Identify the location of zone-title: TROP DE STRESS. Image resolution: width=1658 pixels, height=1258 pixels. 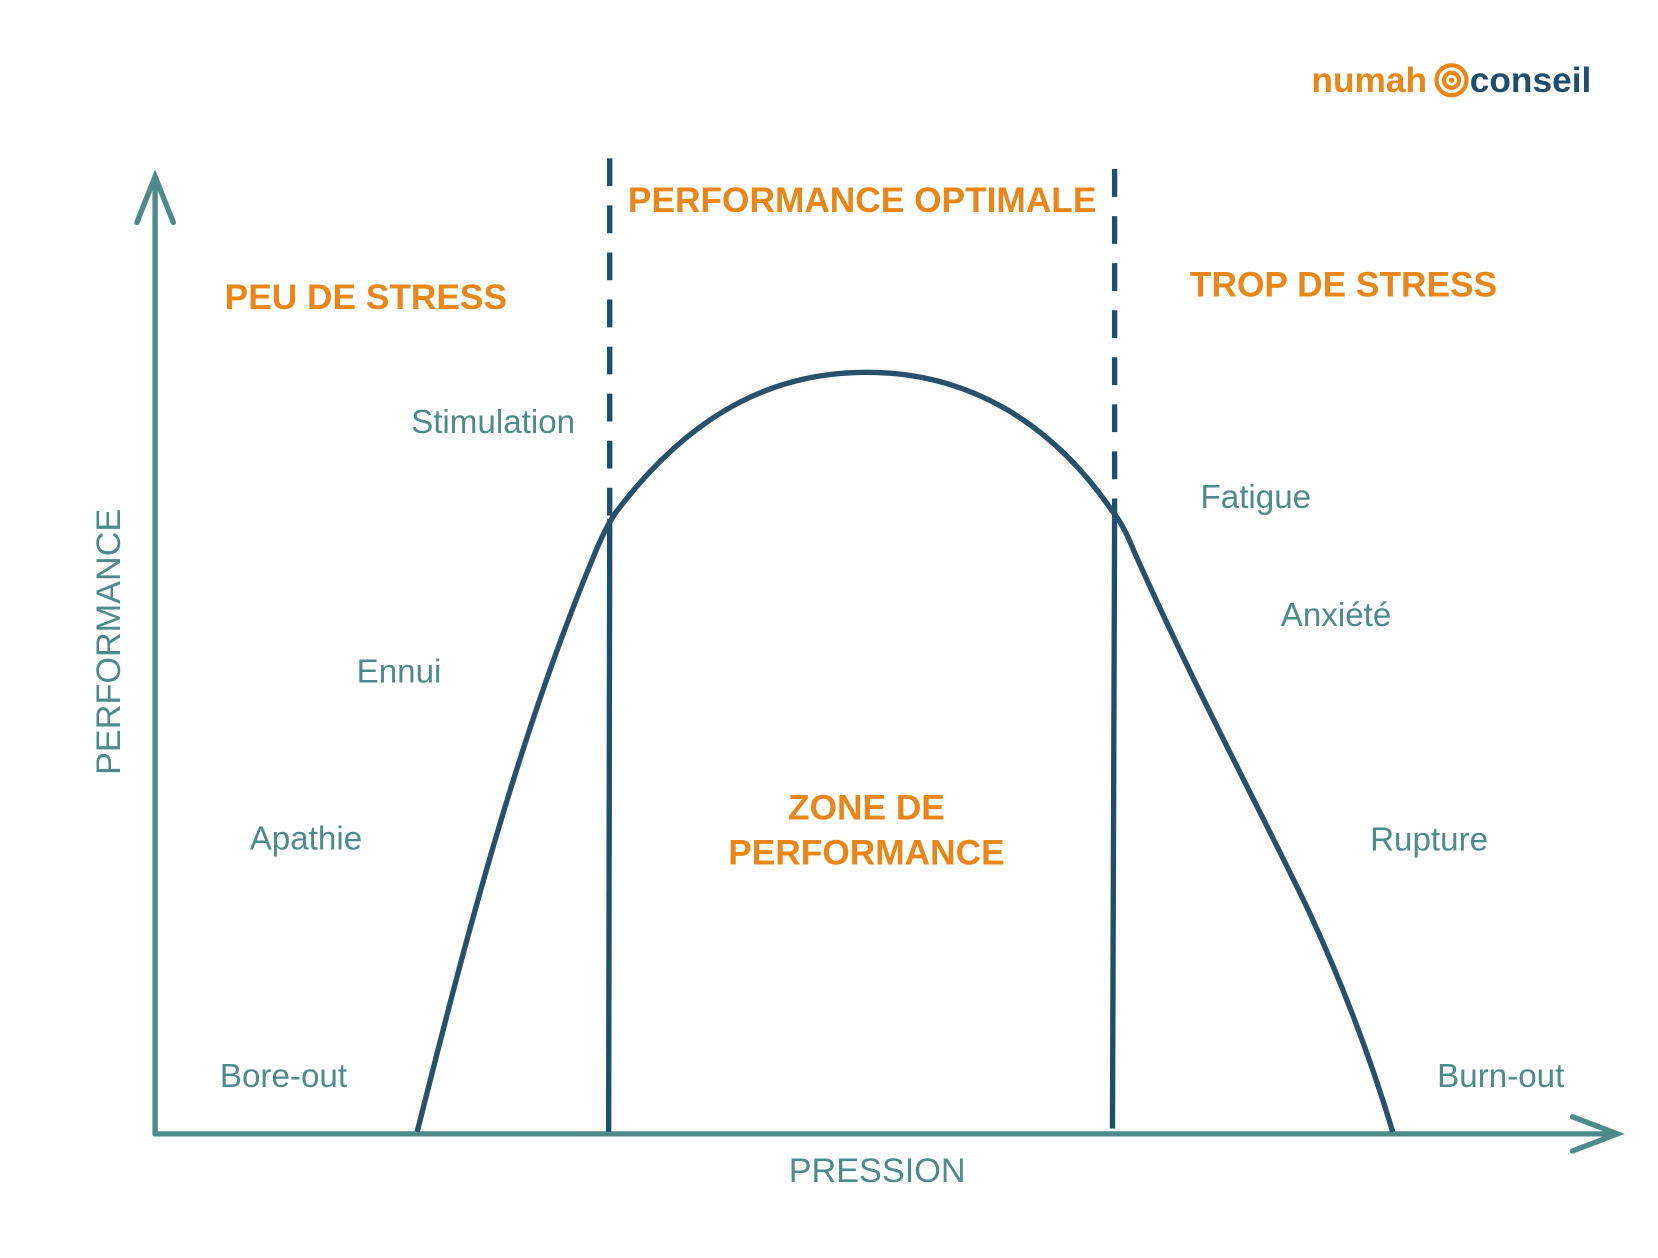
(1343, 284).